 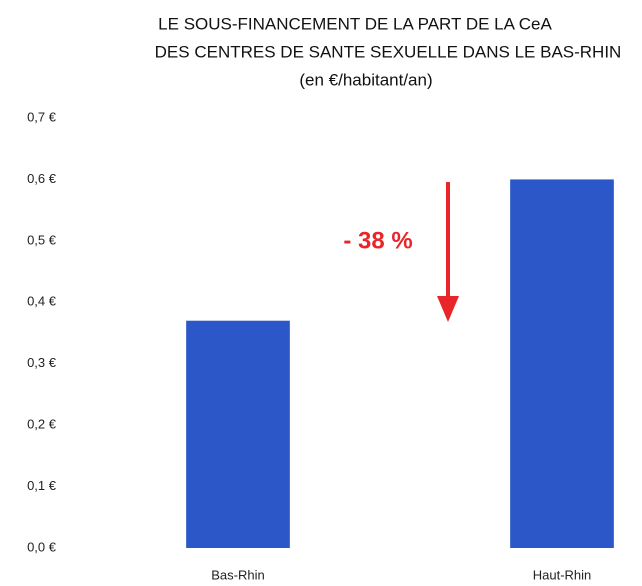 I want to click on chart-title: LE SOUS-FINANCEMENT DE LA PART DE LA CeA, so click(x=355, y=23).